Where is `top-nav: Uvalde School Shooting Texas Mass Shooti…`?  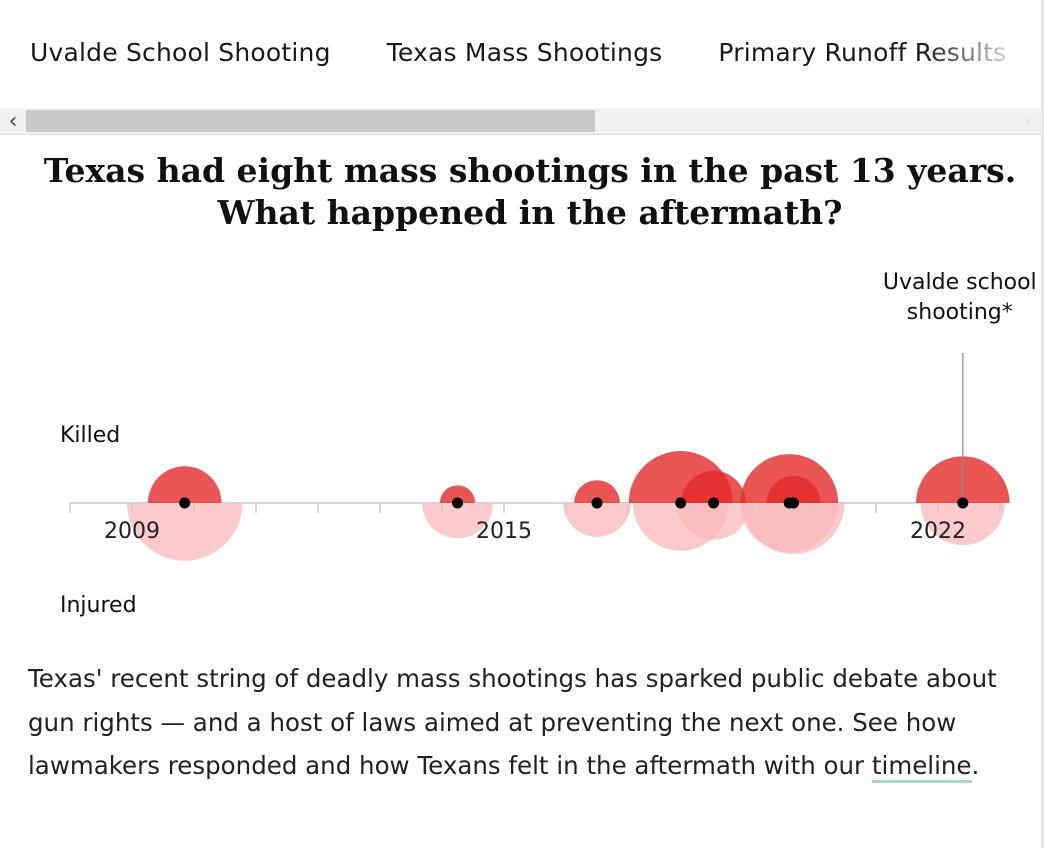
top-nav: Uvalde School Shooting Texas Mass Shooti… is located at coordinates (522, 54).